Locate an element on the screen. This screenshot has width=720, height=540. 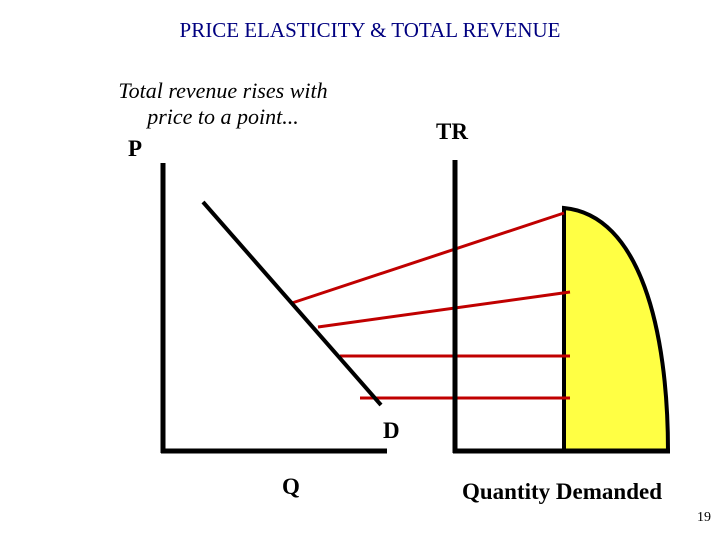
total-revenue-curve is located at coordinates (616, 329).